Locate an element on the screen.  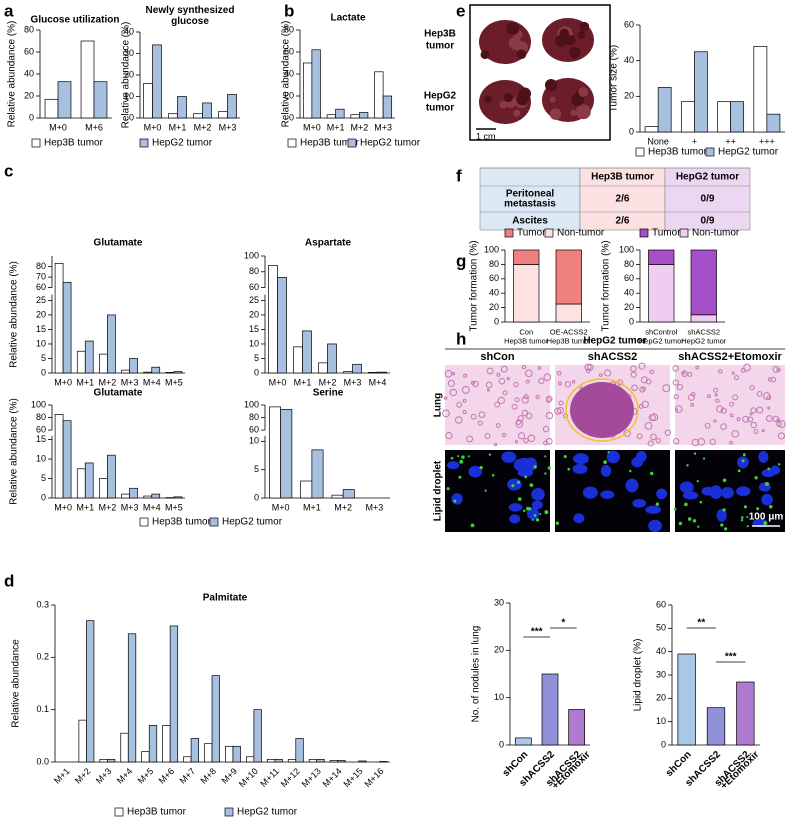
x-tick-label: M+0 is located at coordinates (281, 507).